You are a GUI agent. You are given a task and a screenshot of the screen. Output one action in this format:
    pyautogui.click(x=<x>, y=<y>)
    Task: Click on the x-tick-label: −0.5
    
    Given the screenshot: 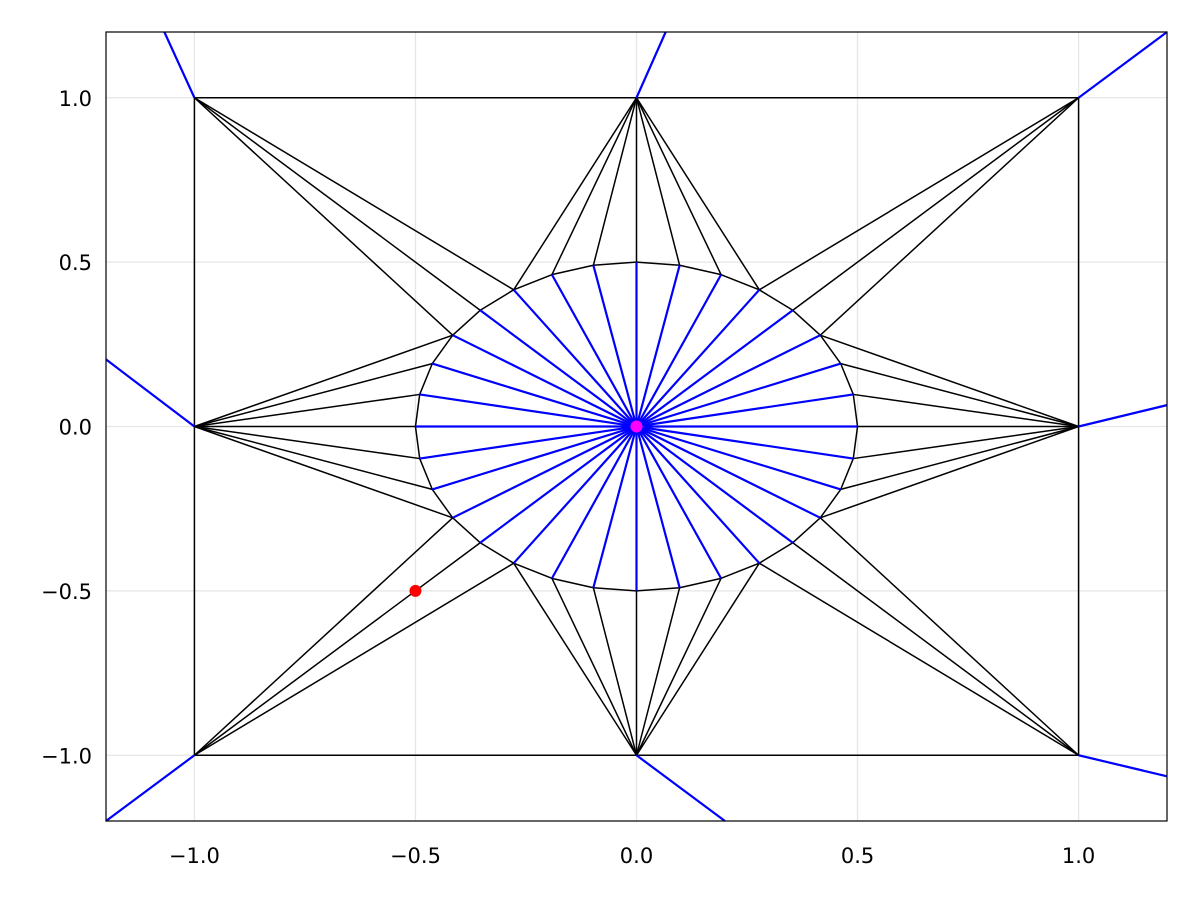 What is the action you would take?
    pyautogui.click(x=415, y=856)
    